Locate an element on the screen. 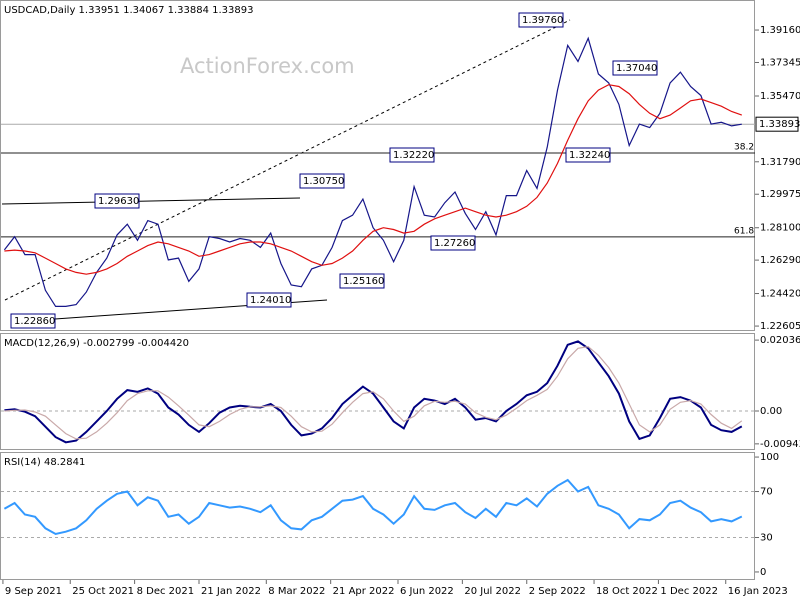 This screenshot has width=800, height=600. annotation: 1.25160 is located at coordinates (363, 281).